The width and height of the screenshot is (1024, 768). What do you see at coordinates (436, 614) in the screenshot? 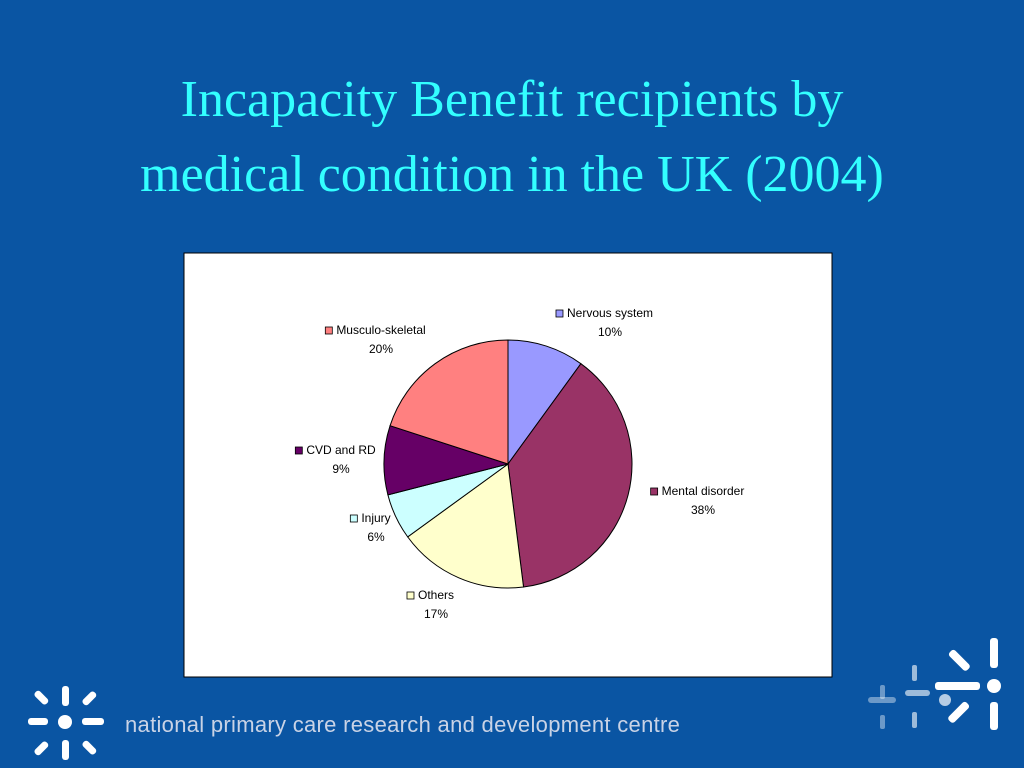
I see `data-label: 17%` at bounding box center [436, 614].